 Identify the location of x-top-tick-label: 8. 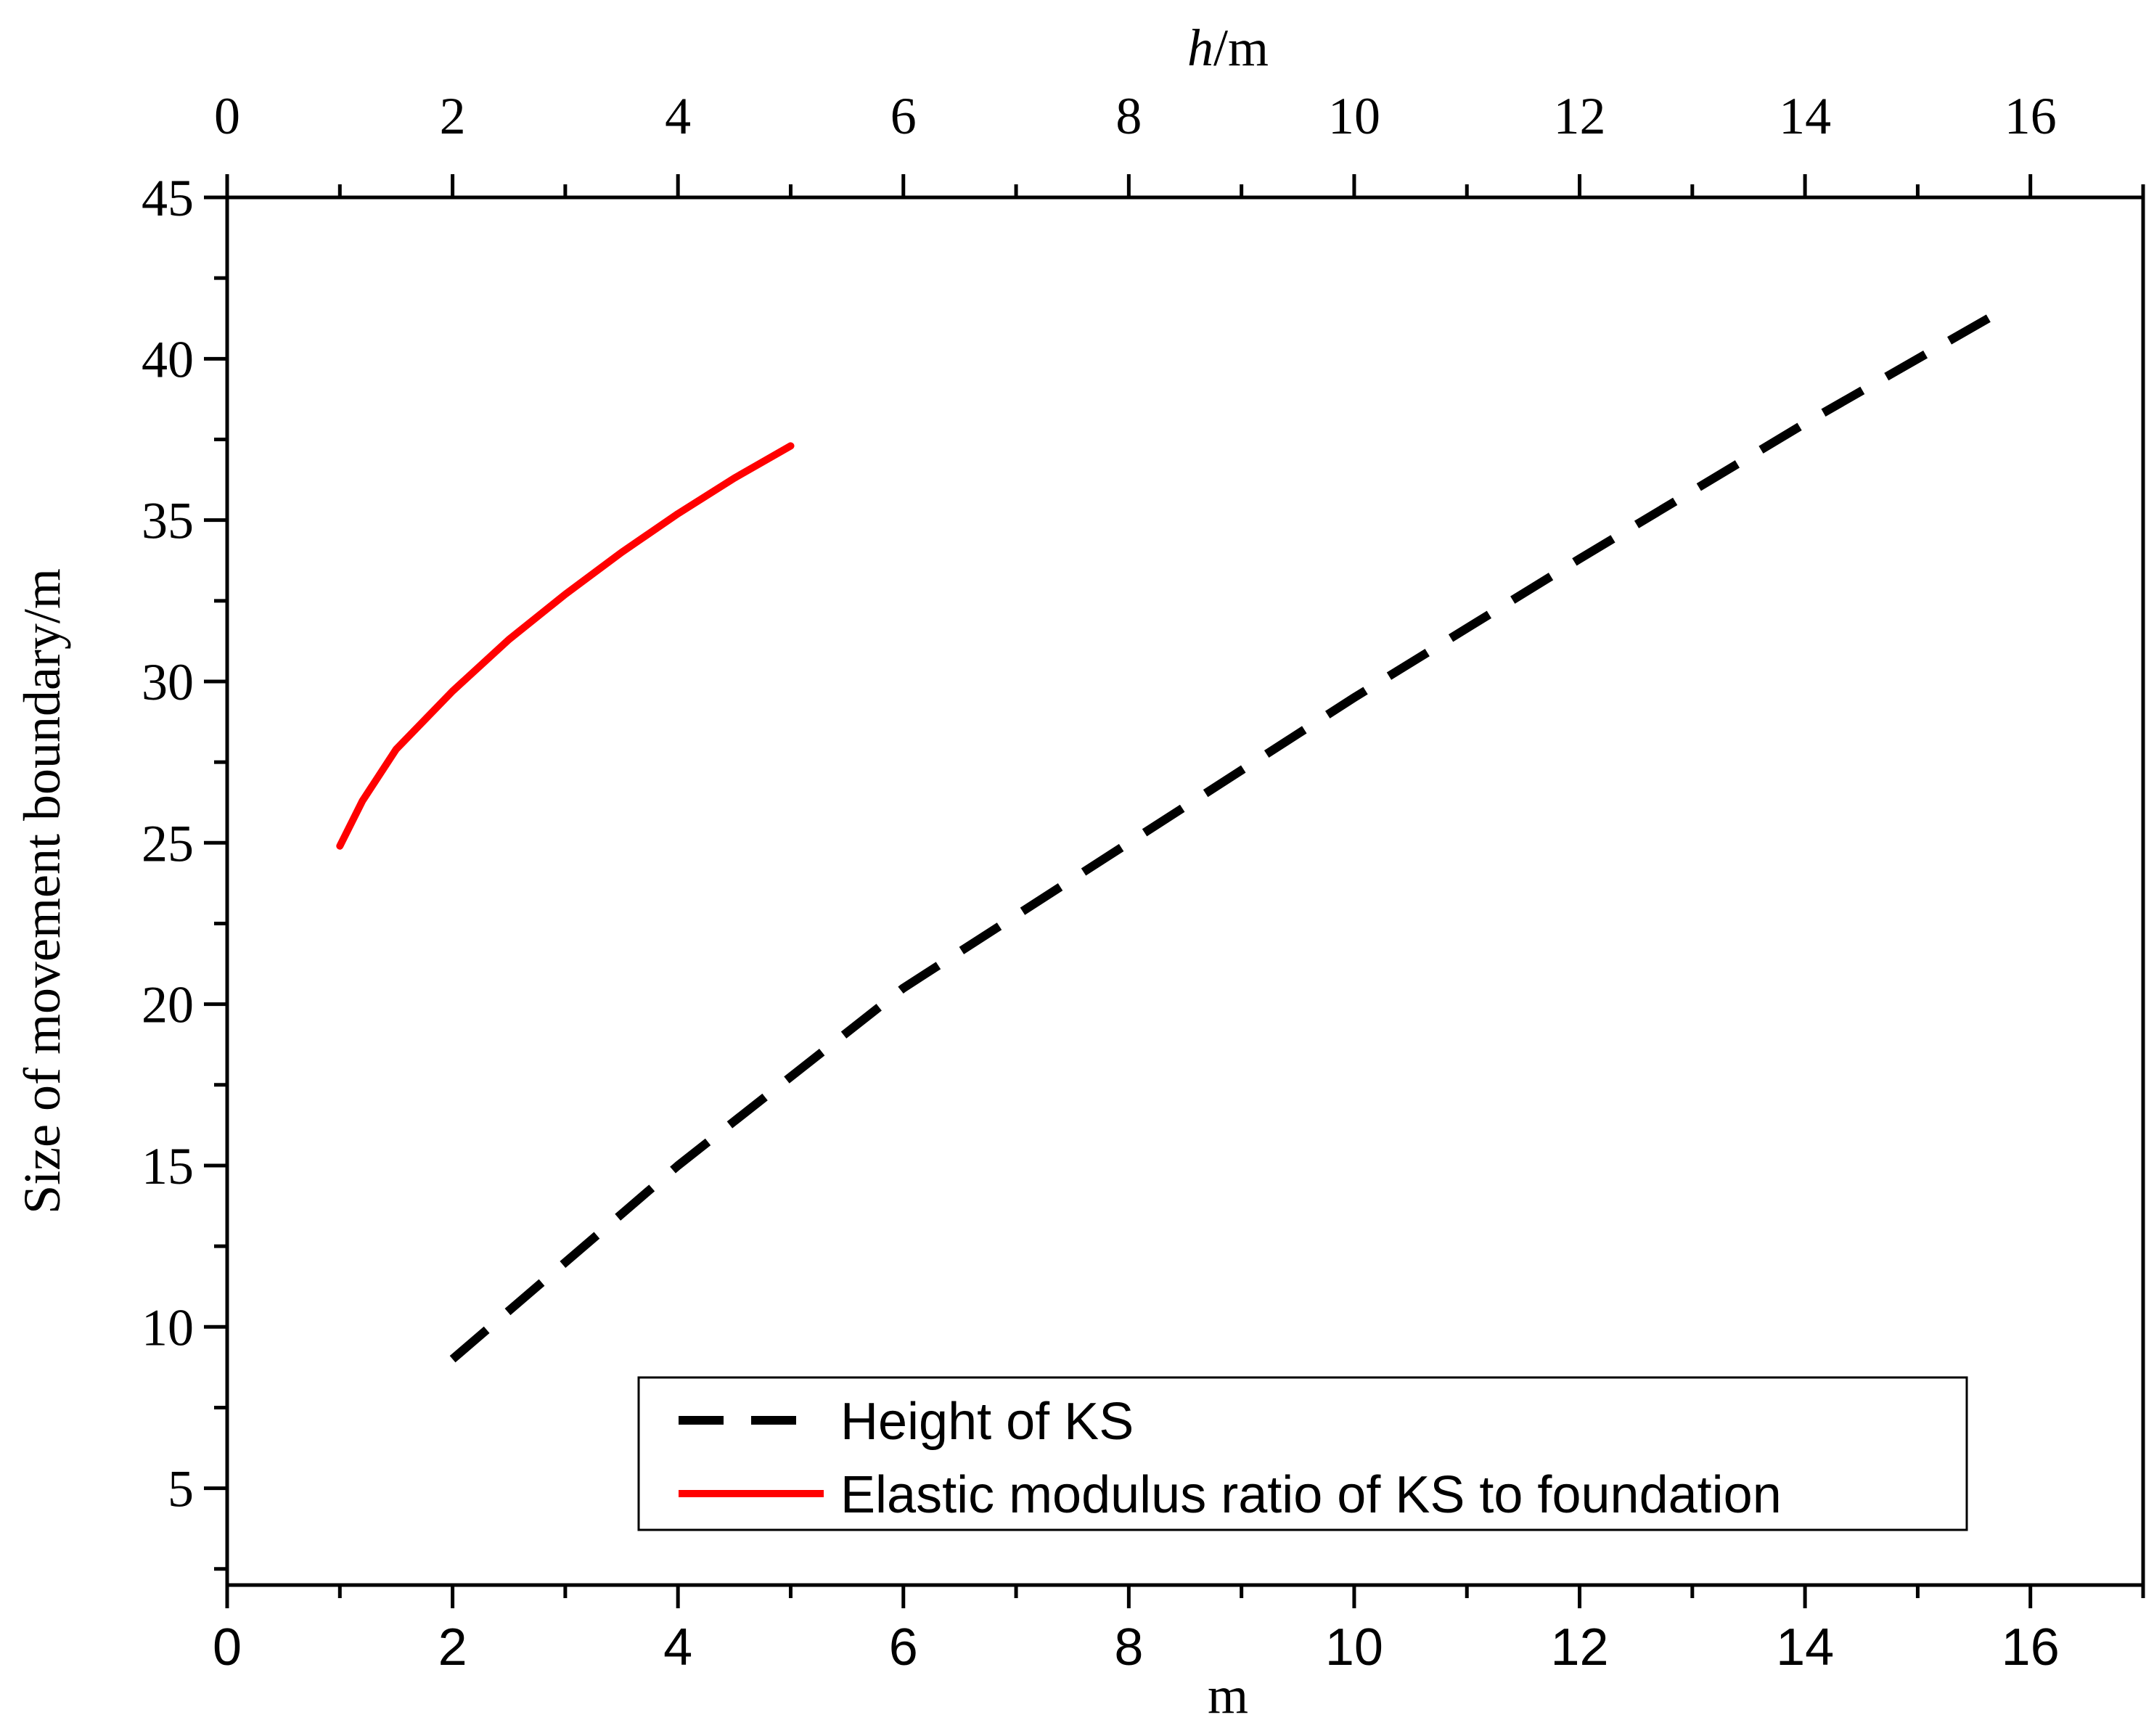
(1128, 116).